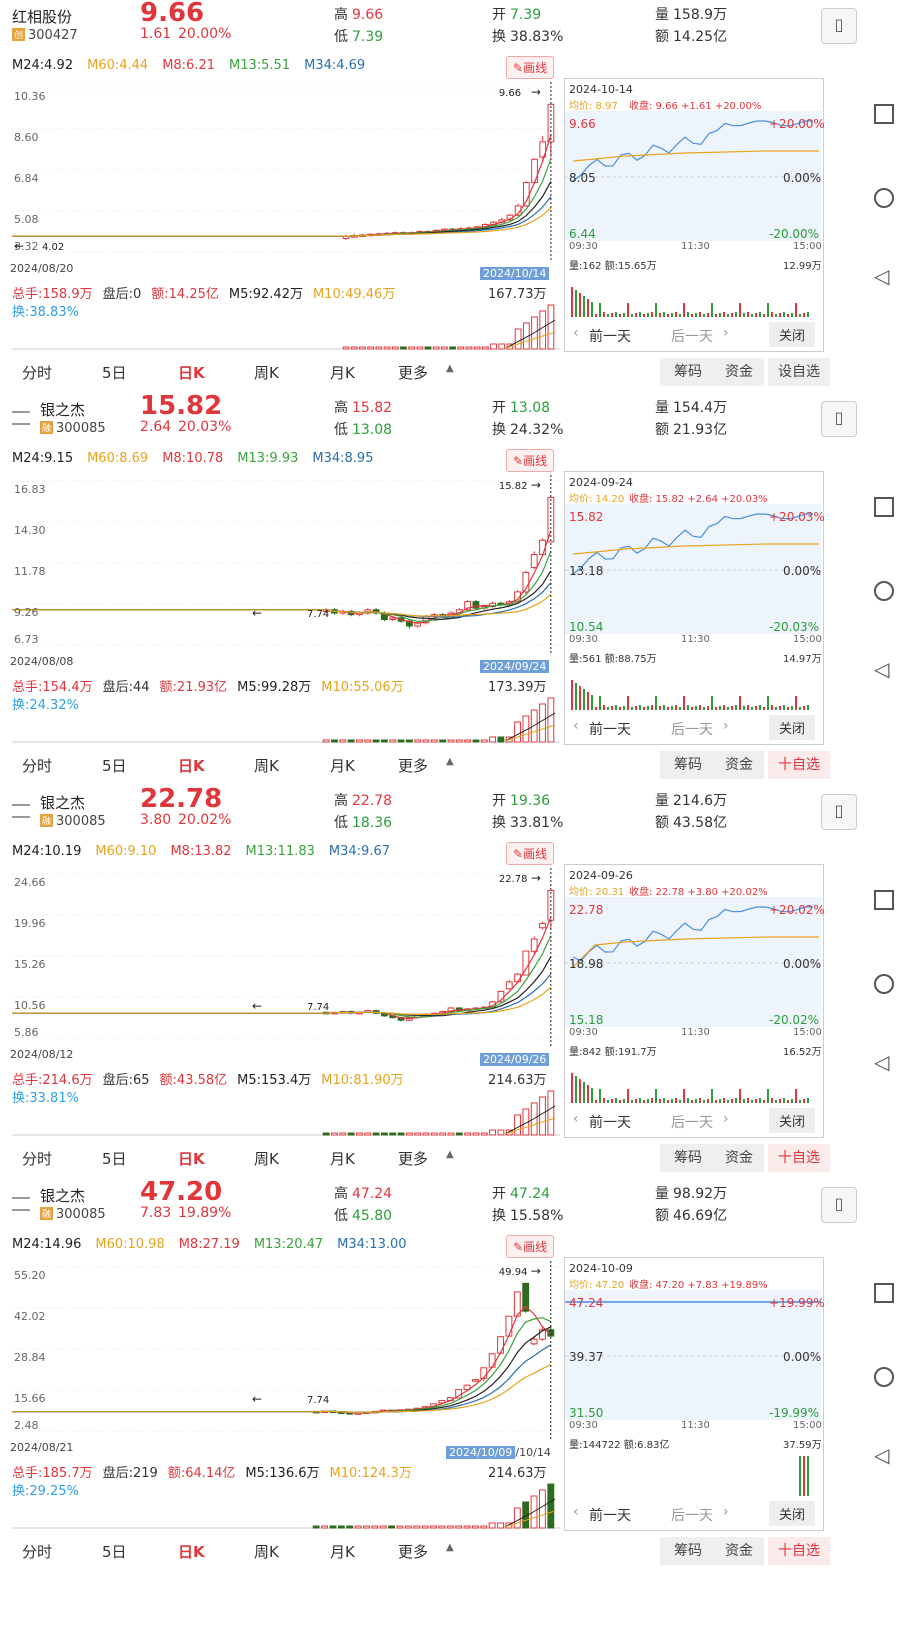 Image resolution: width=907 pixels, height=1626 pixels. What do you see at coordinates (343, 458) in the screenshot?
I see `ma-m34-value: M34:8.95` at bounding box center [343, 458].